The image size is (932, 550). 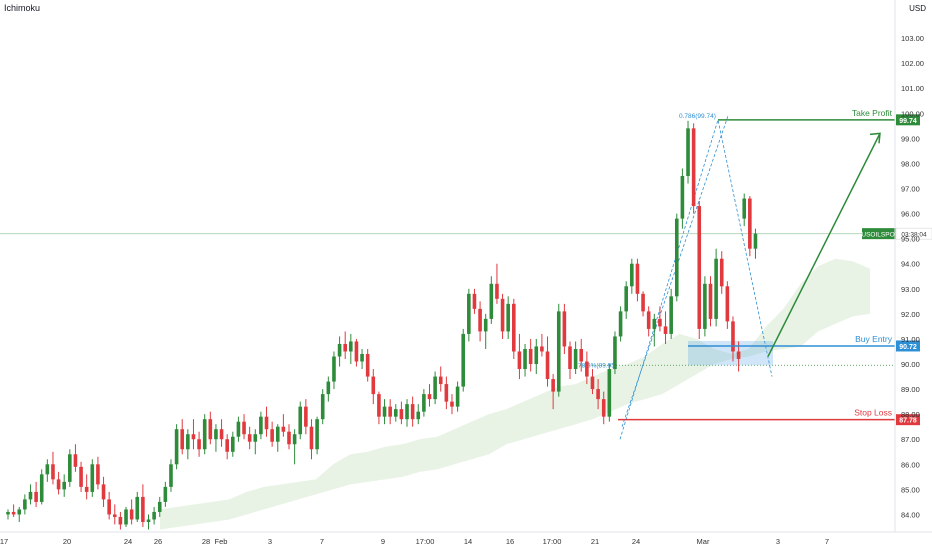 What do you see at coordinates (824, 244) in the screenshot?
I see `projection-arrow` at bounding box center [824, 244].